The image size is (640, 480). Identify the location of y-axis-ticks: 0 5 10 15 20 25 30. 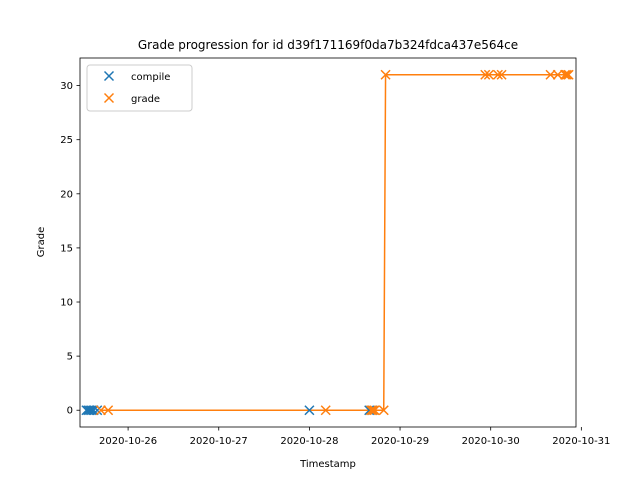
(70, 249).